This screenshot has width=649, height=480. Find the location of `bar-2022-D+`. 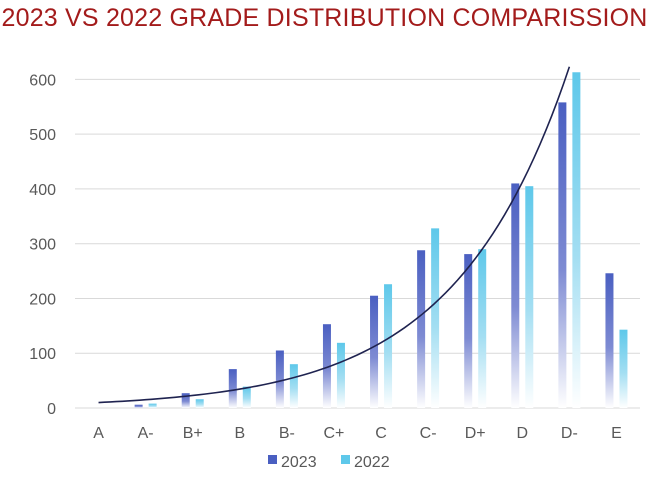

bar-2022-D+ is located at coordinates (482, 328).